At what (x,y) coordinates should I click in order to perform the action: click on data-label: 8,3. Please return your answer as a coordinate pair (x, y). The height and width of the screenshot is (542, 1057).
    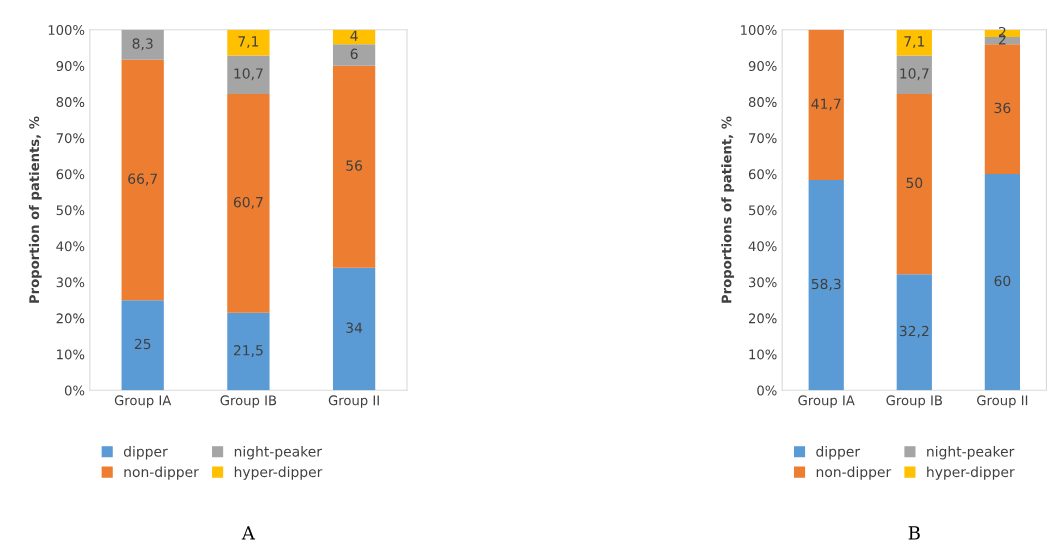
    Looking at the image, I should click on (142, 44).